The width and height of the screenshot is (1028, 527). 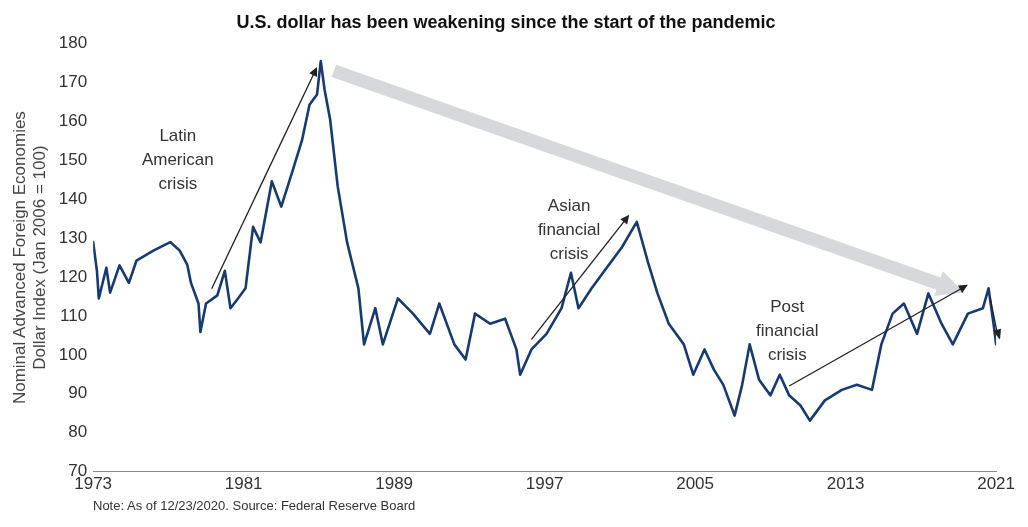 I want to click on x-tick-label: 2021, so click(x=996, y=484).